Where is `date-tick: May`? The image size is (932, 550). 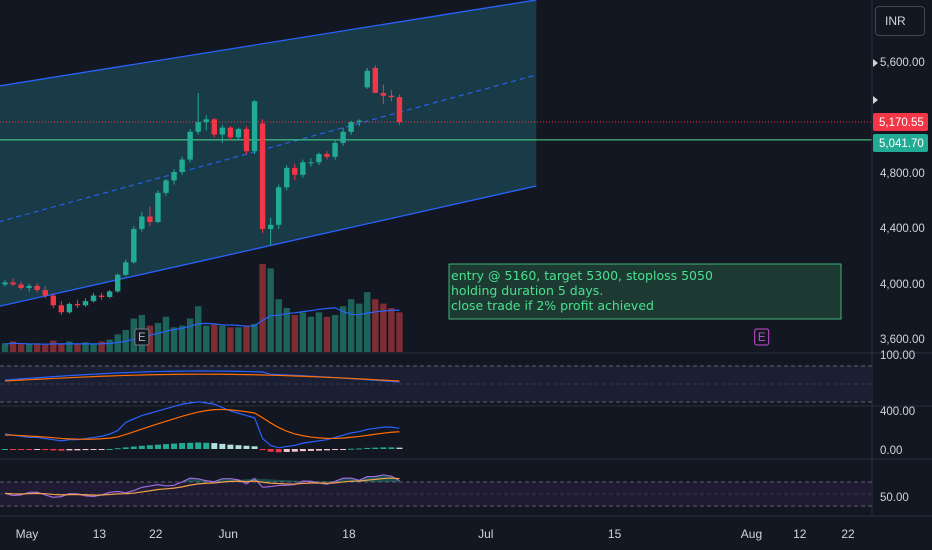 date-tick: May is located at coordinates (27, 534).